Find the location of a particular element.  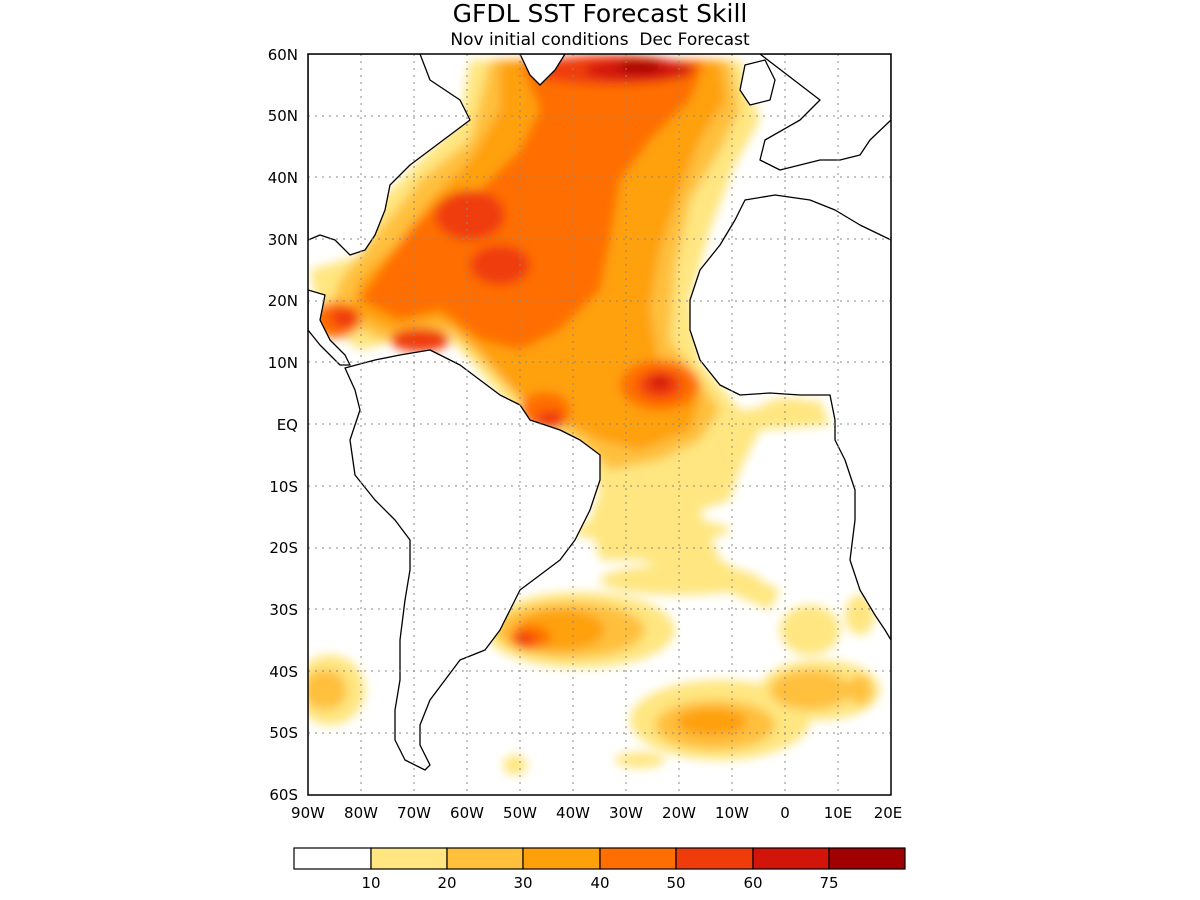

lat-tick-label: 50S is located at coordinates (283, 733).